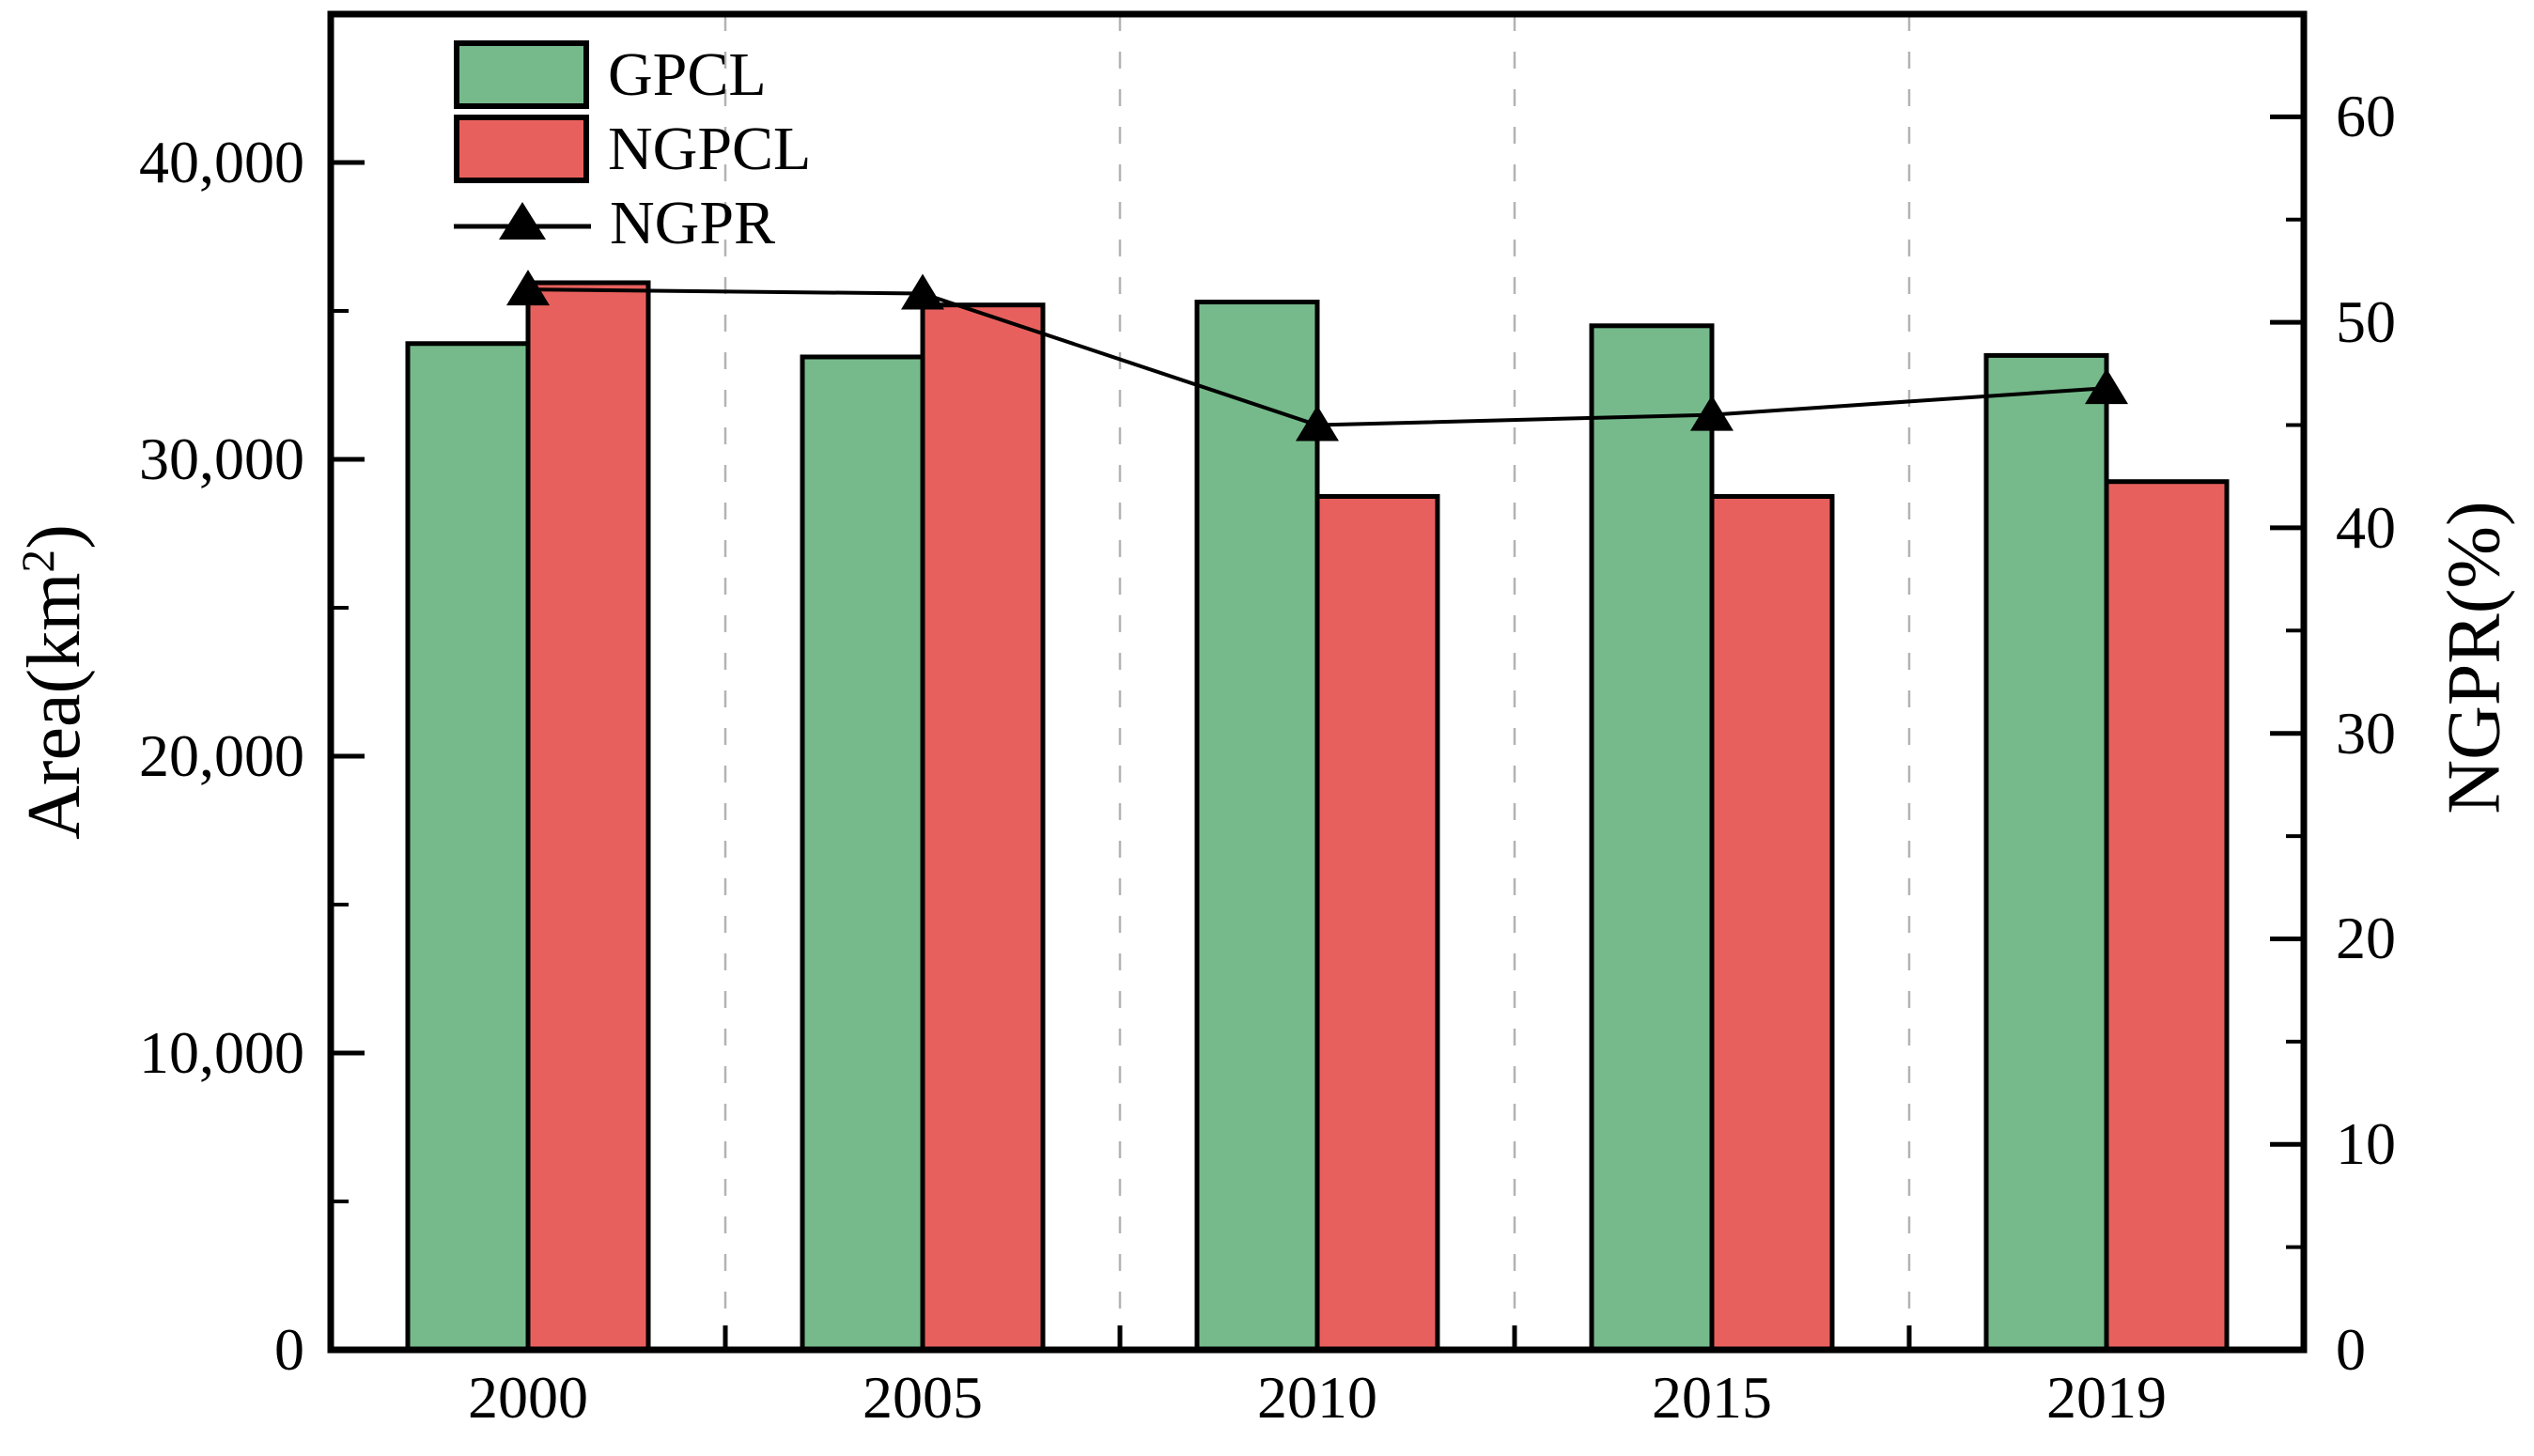 This screenshot has height=1456, width=2534. What do you see at coordinates (2046, 852) in the screenshot?
I see `bar-gpcl-2019` at bounding box center [2046, 852].